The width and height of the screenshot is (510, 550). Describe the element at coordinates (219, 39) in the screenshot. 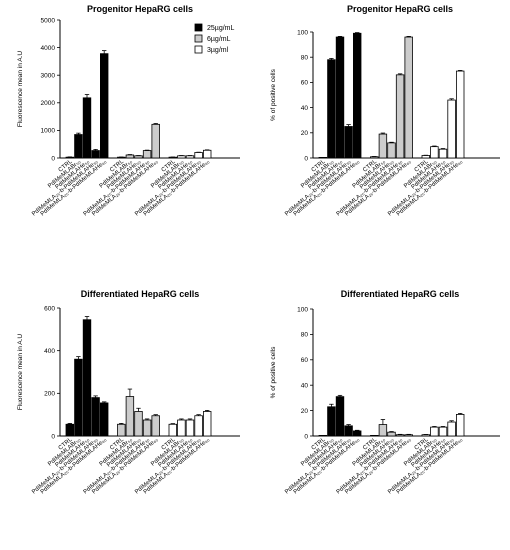

I see `legend-label: 6µg/mL` at that location.